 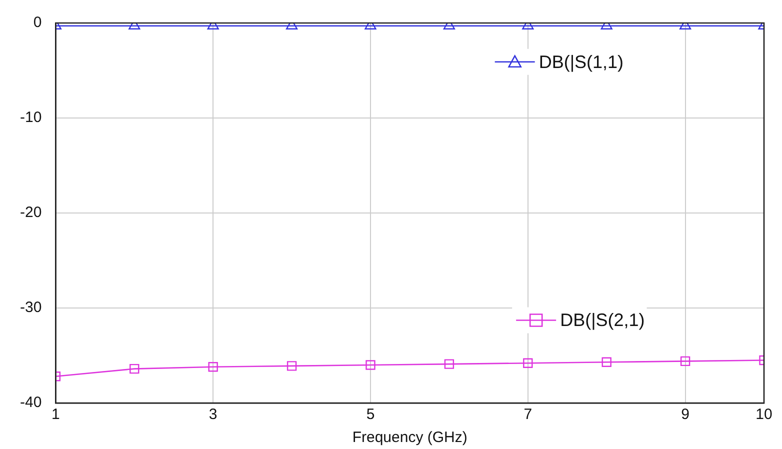 What do you see at coordinates (528, 415) in the screenshot?
I see `x-tick-label: 7` at bounding box center [528, 415].